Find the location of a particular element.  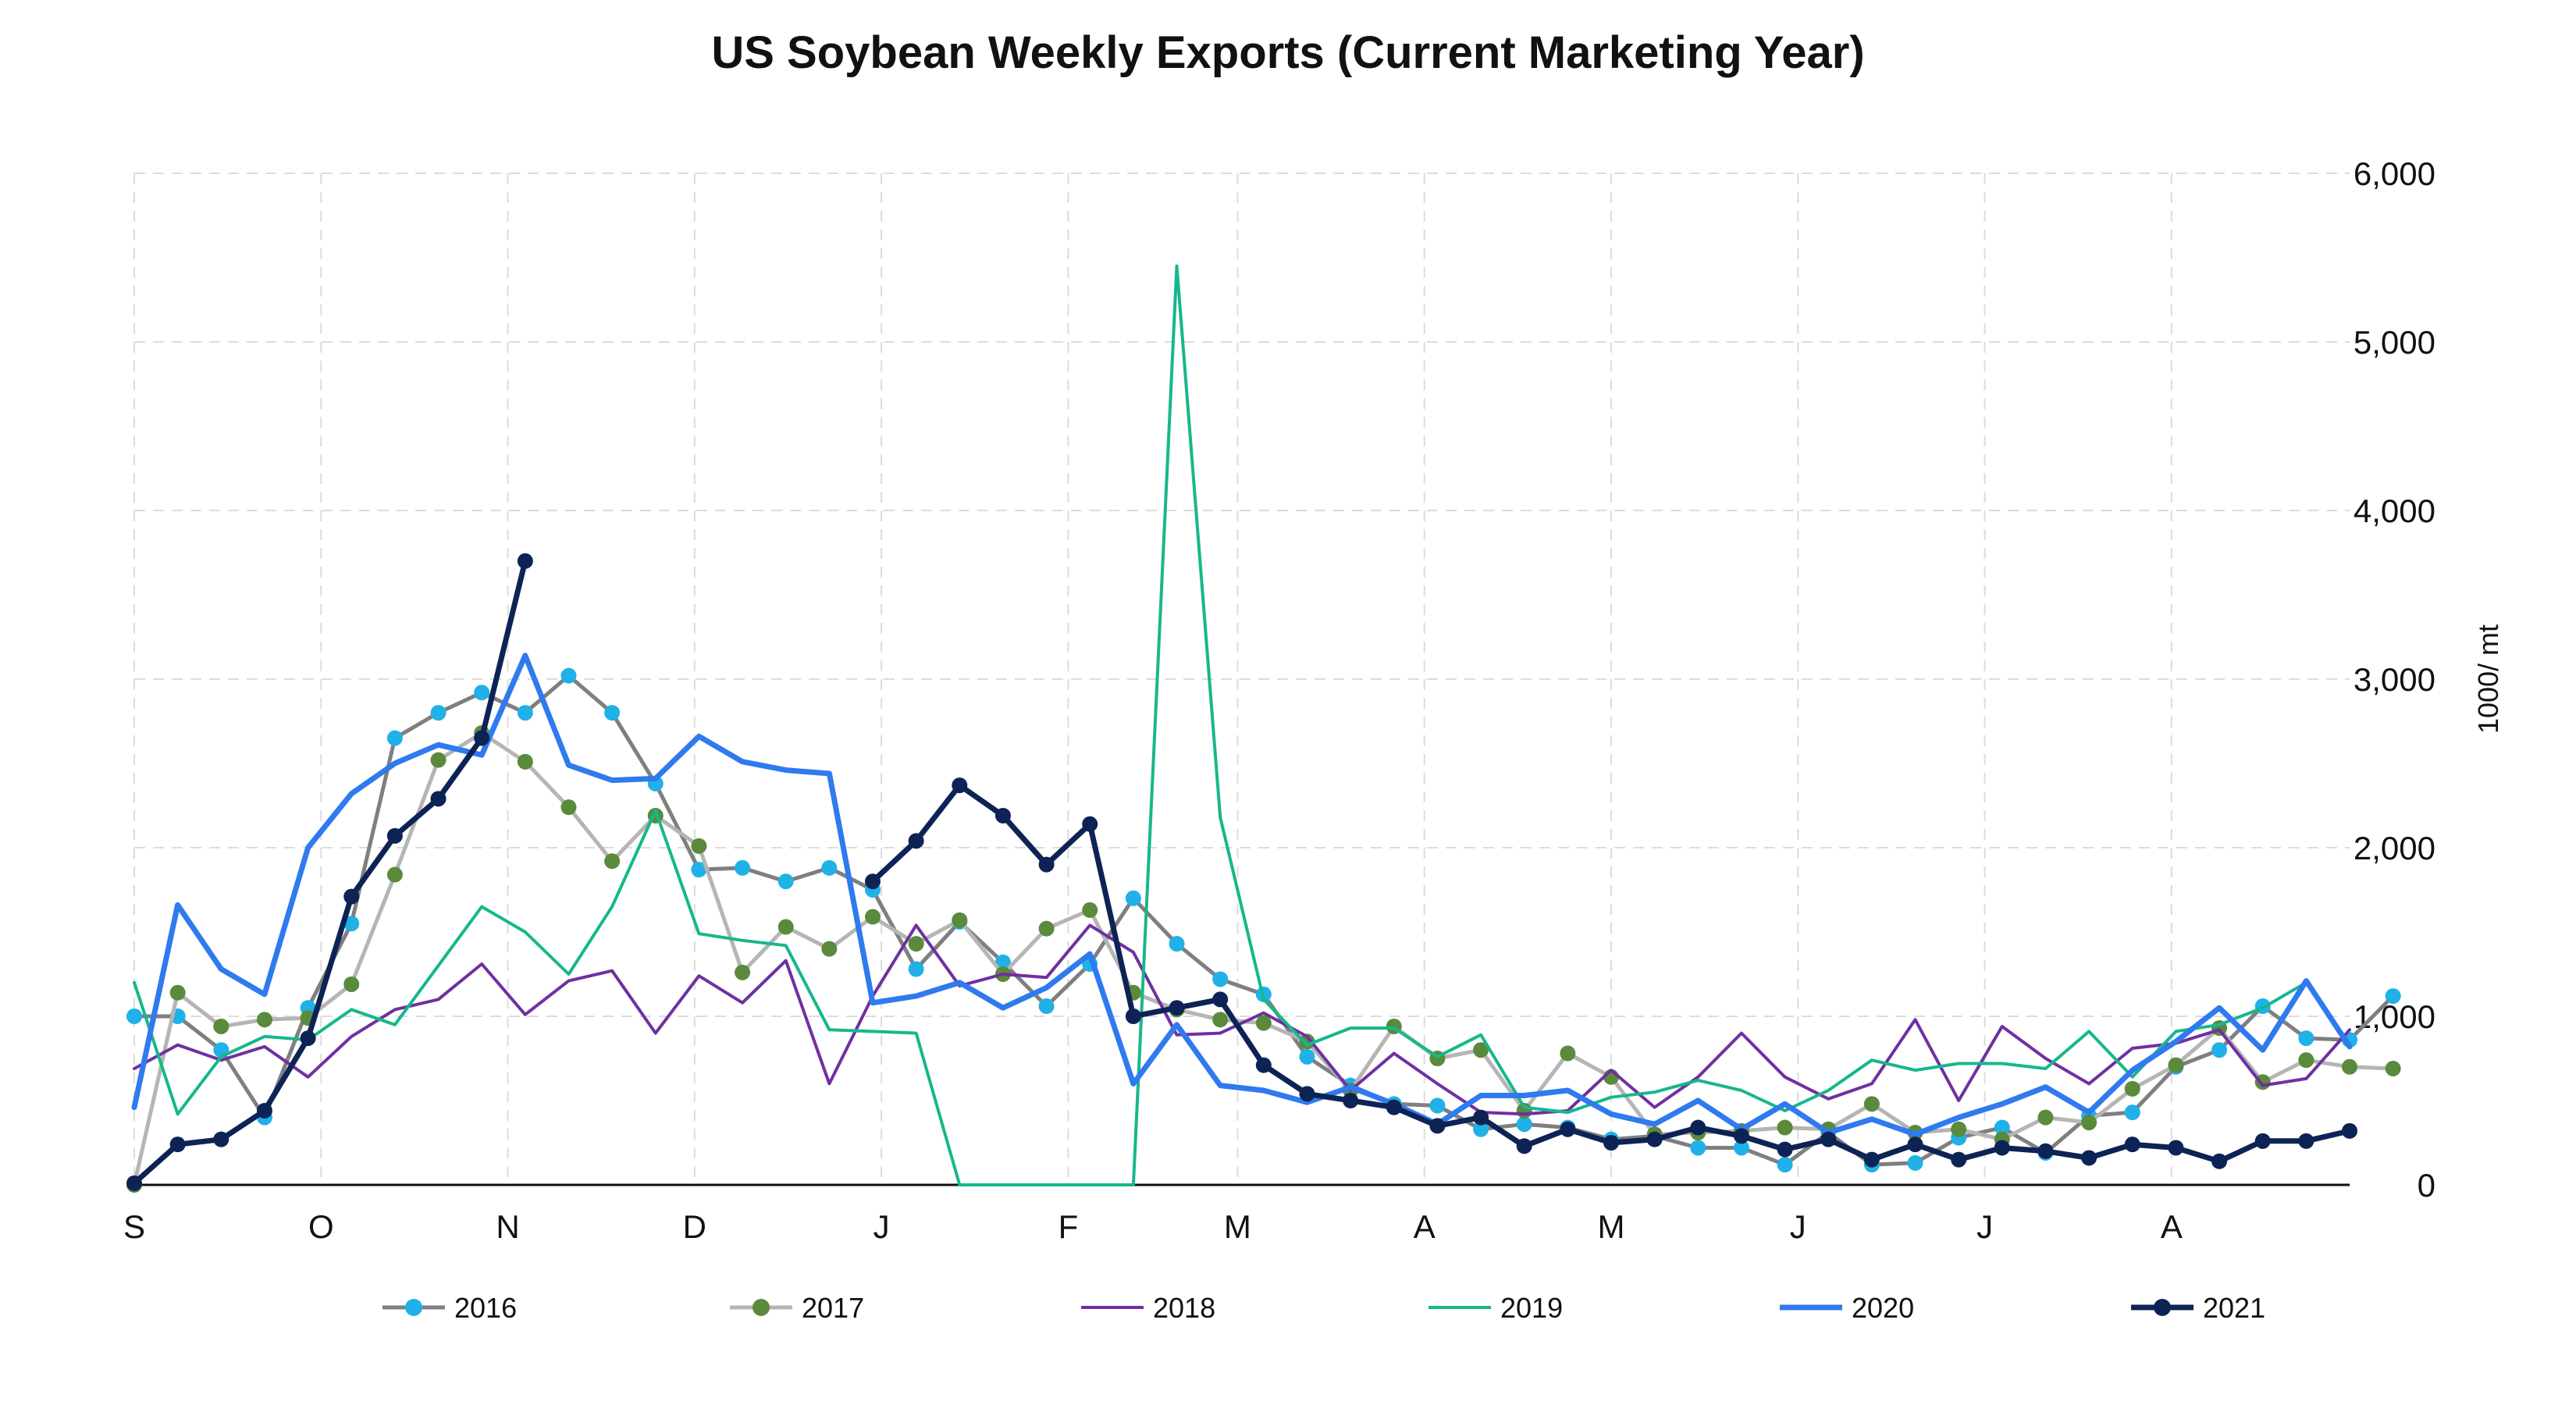

legend-label: 2020 is located at coordinates (1883, 1308).